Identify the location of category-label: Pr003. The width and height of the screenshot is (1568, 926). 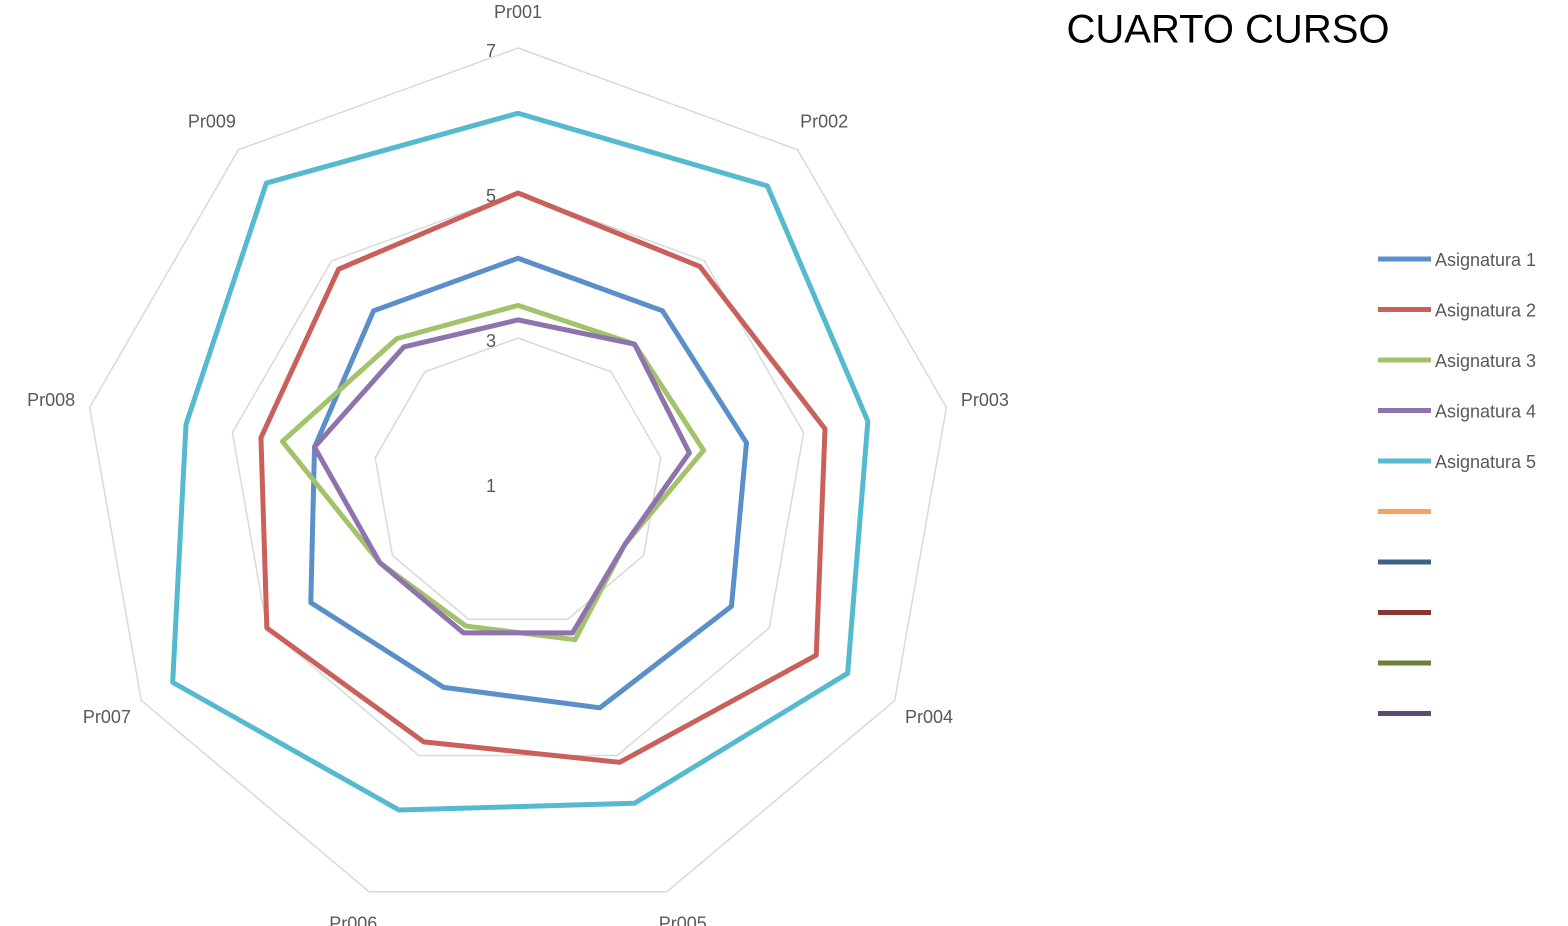
(985, 400).